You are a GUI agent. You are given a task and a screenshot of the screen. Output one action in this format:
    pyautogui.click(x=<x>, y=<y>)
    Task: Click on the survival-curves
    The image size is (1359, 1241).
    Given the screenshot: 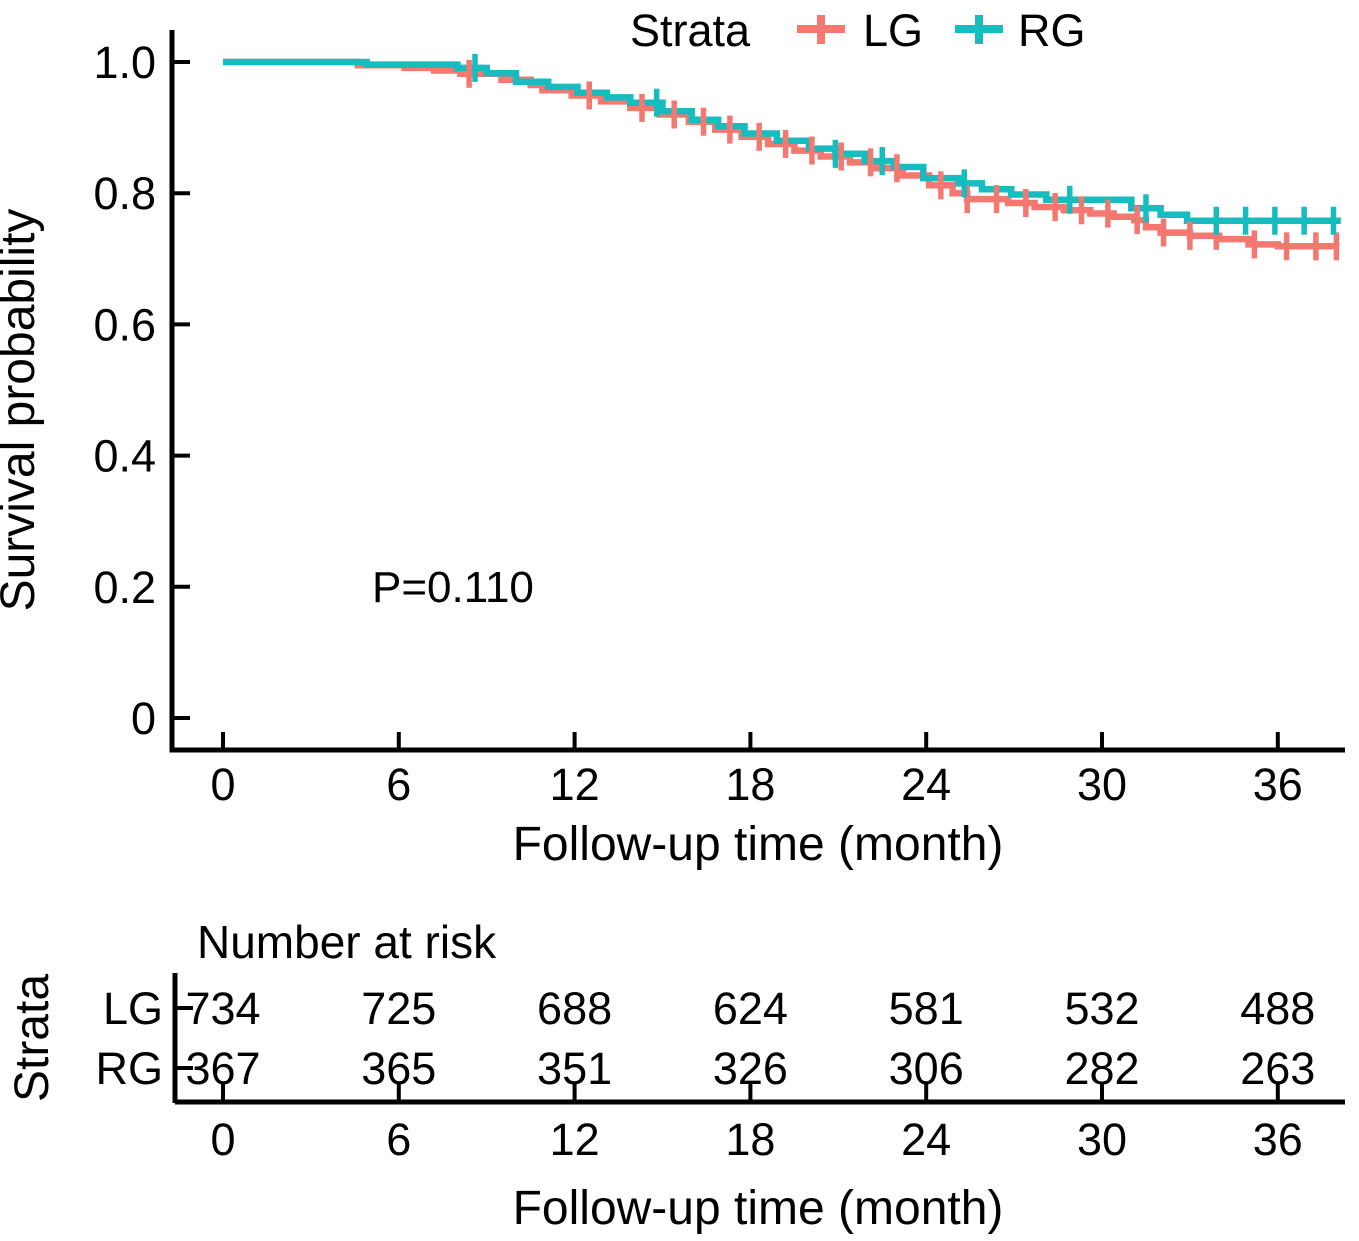 What is the action you would take?
    pyautogui.click(x=782, y=154)
    